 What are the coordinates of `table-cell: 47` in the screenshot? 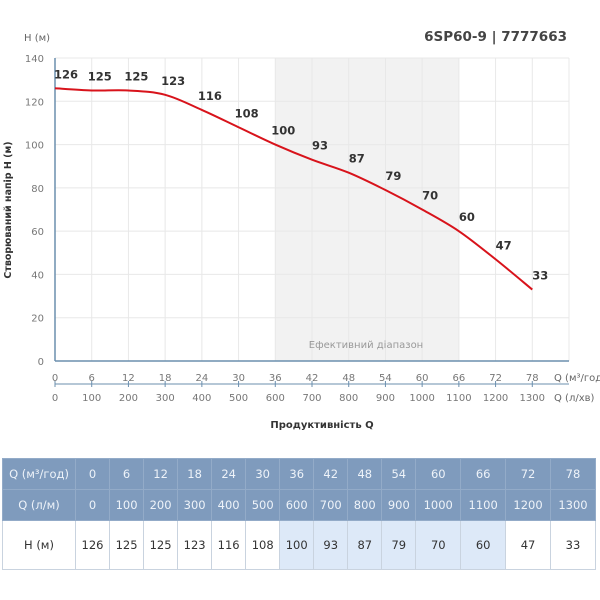 It's located at (528, 545).